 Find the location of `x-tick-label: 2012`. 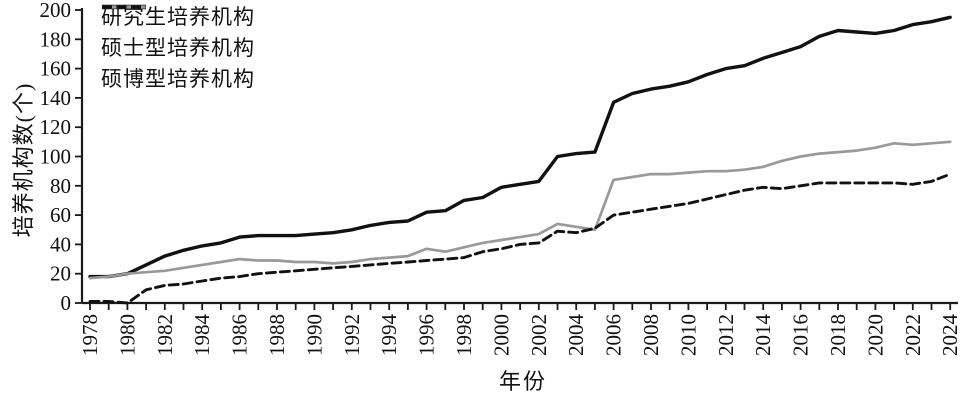

x-tick-label: 2012 is located at coordinates (726, 335).